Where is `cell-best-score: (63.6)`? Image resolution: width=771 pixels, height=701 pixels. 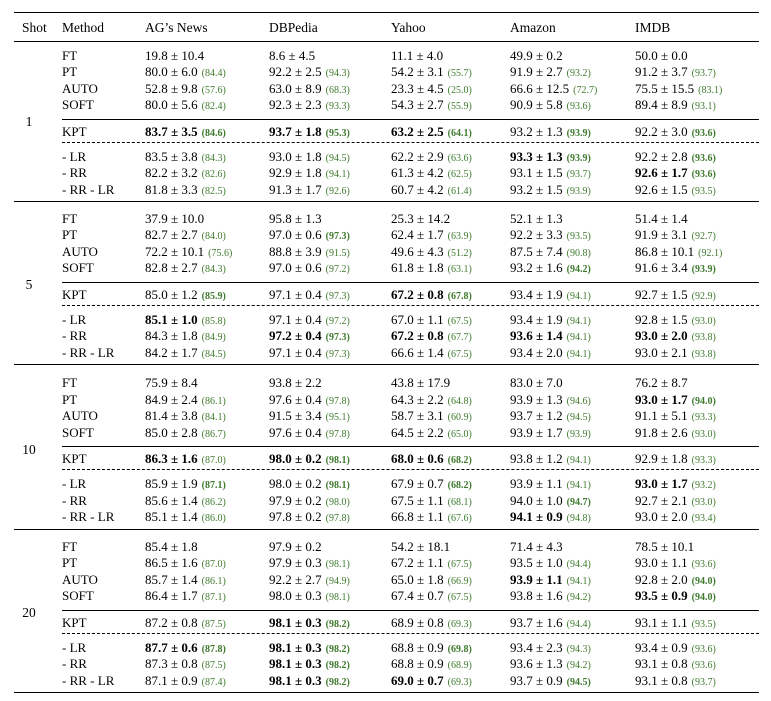 cell-best-score: (63.6) is located at coordinates (459, 158).